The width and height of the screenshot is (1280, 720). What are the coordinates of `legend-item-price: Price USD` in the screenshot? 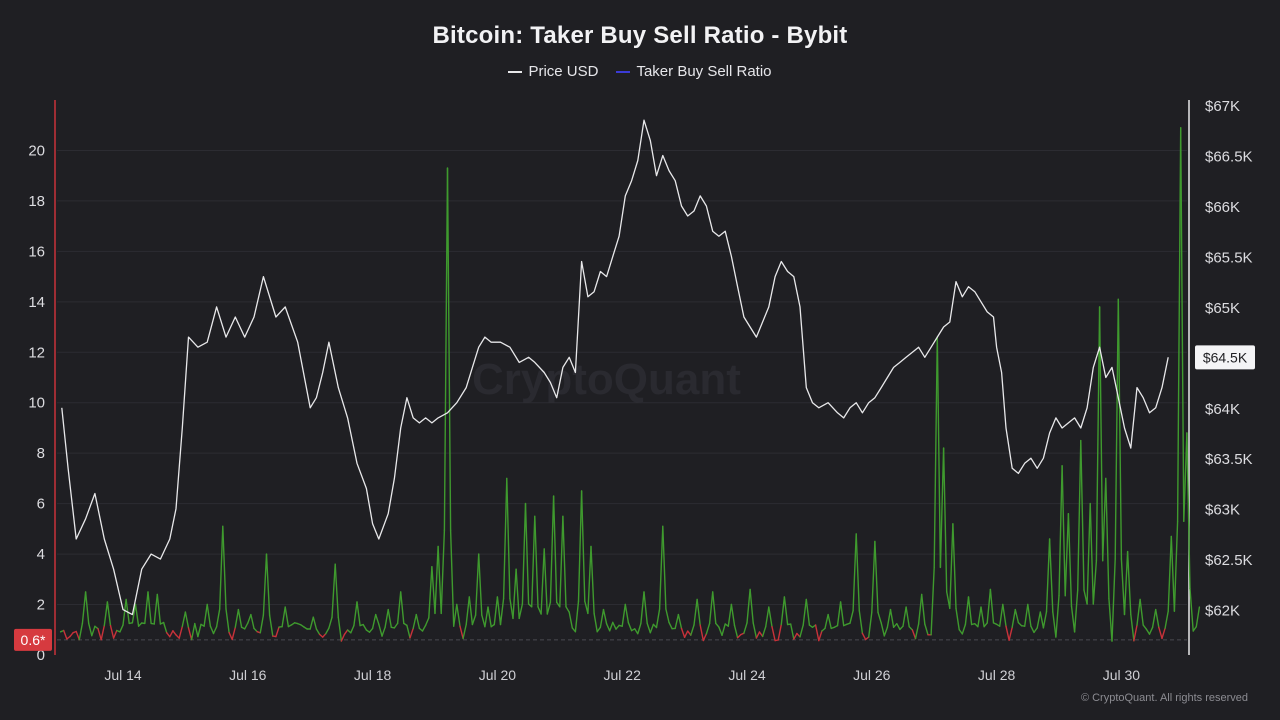 It's located at (553, 71).